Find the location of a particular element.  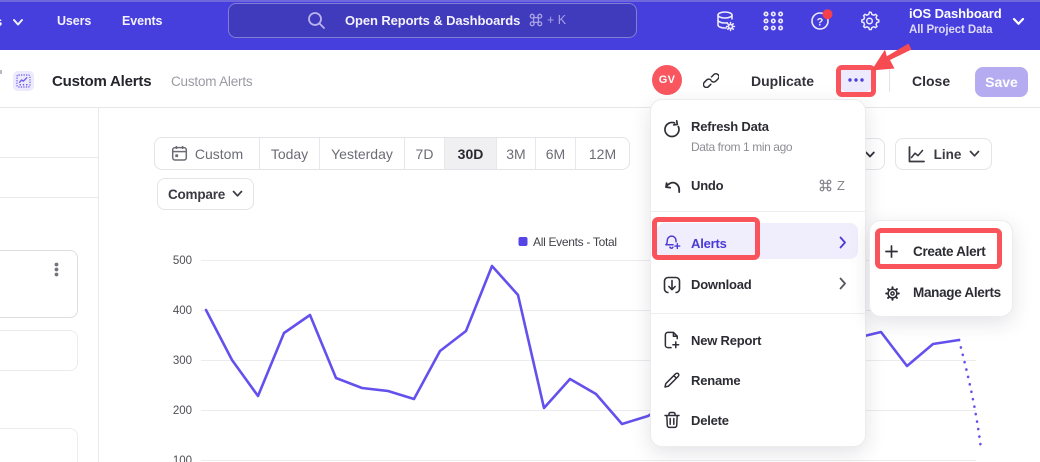

svg-text: 200 is located at coordinates (182, 411).